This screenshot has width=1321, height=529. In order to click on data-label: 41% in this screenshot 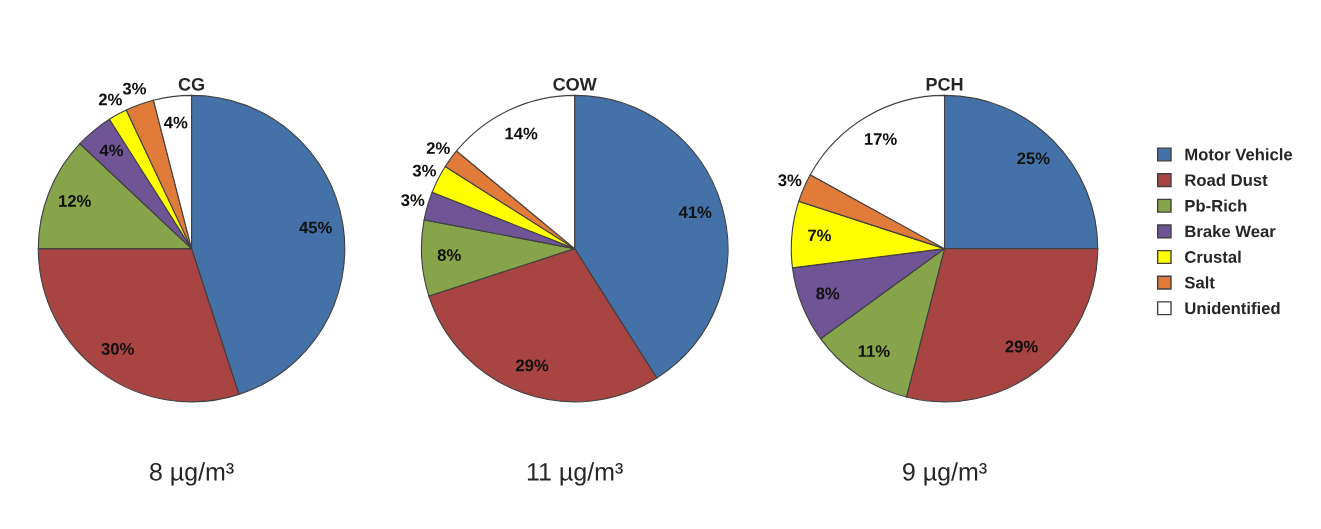, I will do `click(695, 212)`.